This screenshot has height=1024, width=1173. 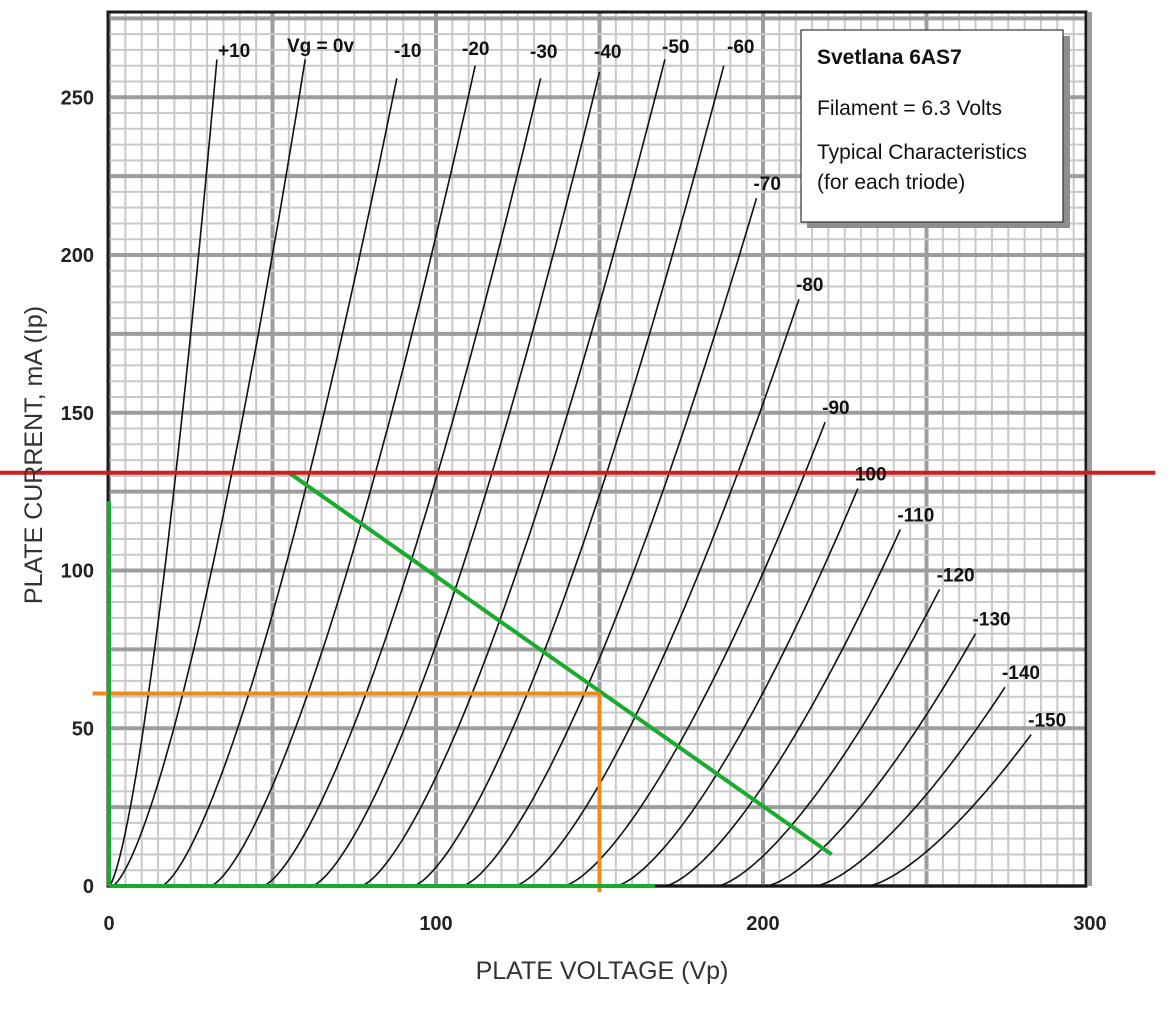 I want to click on curve-label: -20, so click(x=475, y=49).